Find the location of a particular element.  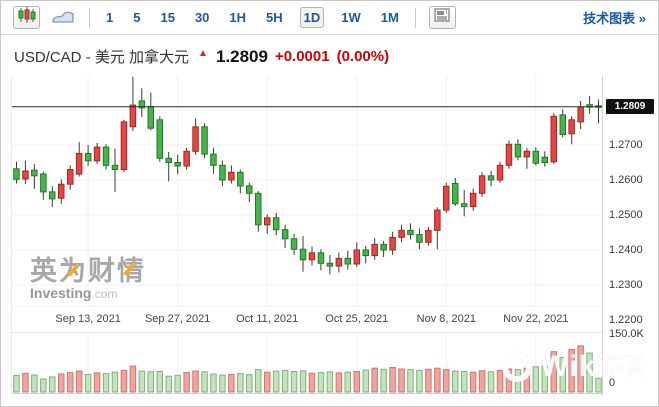

pair-name-cn: 美元 加拿大元 is located at coordinates (142, 57).